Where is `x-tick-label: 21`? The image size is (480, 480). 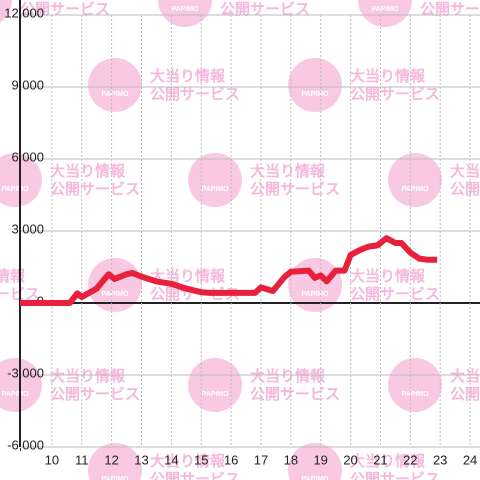
x-tick-label: 21 is located at coordinates (380, 459).